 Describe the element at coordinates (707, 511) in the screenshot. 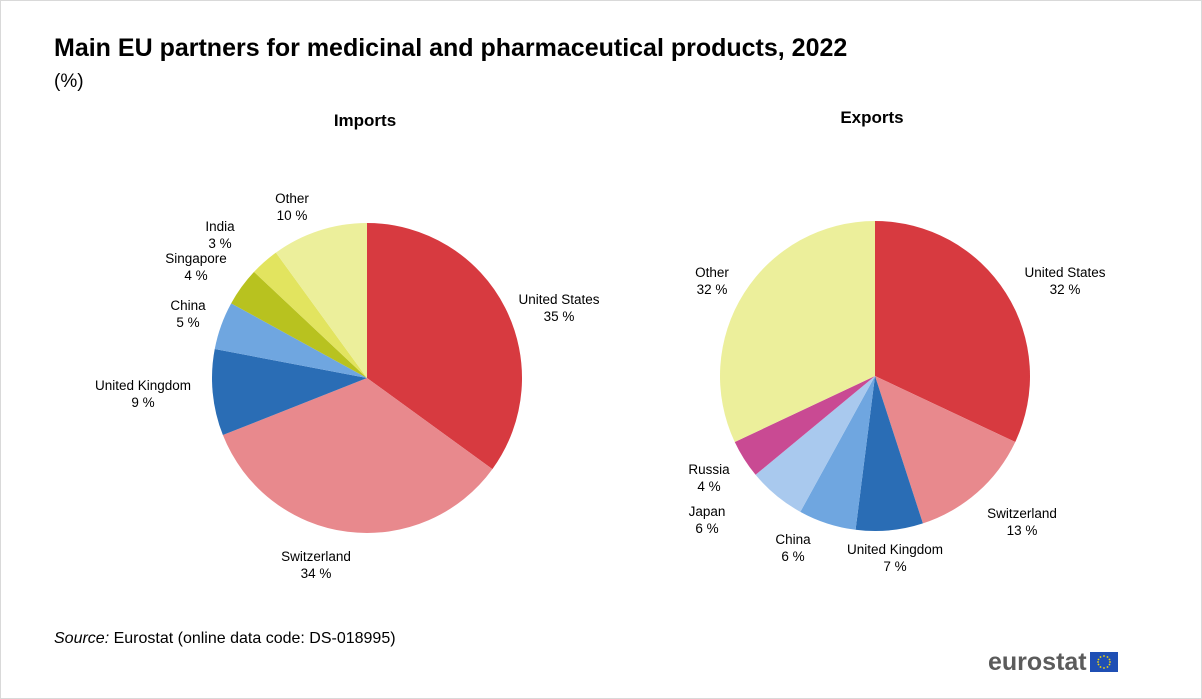

I see `slice-label-name: Japan` at that location.